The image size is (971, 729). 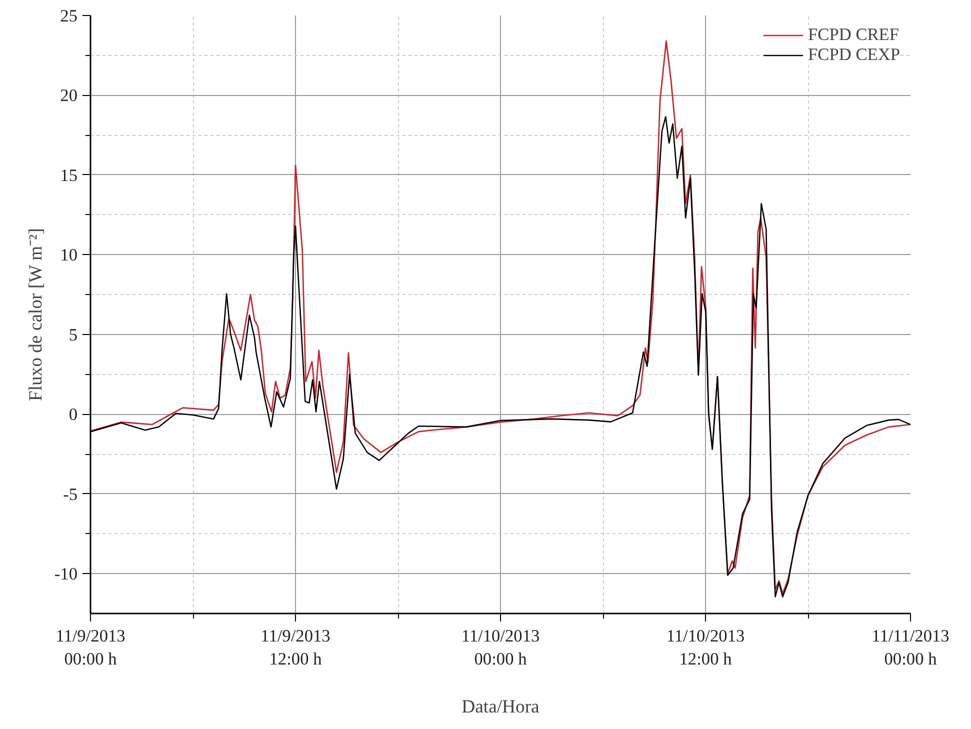 What do you see at coordinates (73, 414) in the screenshot?
I see `y-tick-label: 0` at bounding box center [73, 414].